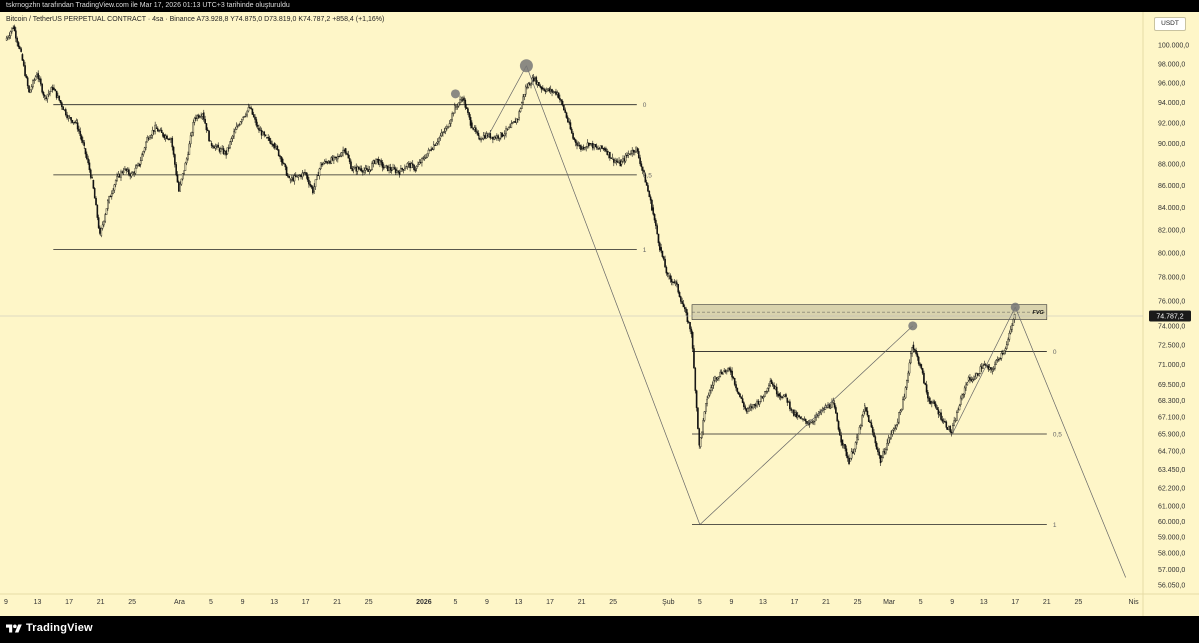 This screenshot has height=643, width=1199. I want to click on currency-button: USDT, so click(1170, 24).